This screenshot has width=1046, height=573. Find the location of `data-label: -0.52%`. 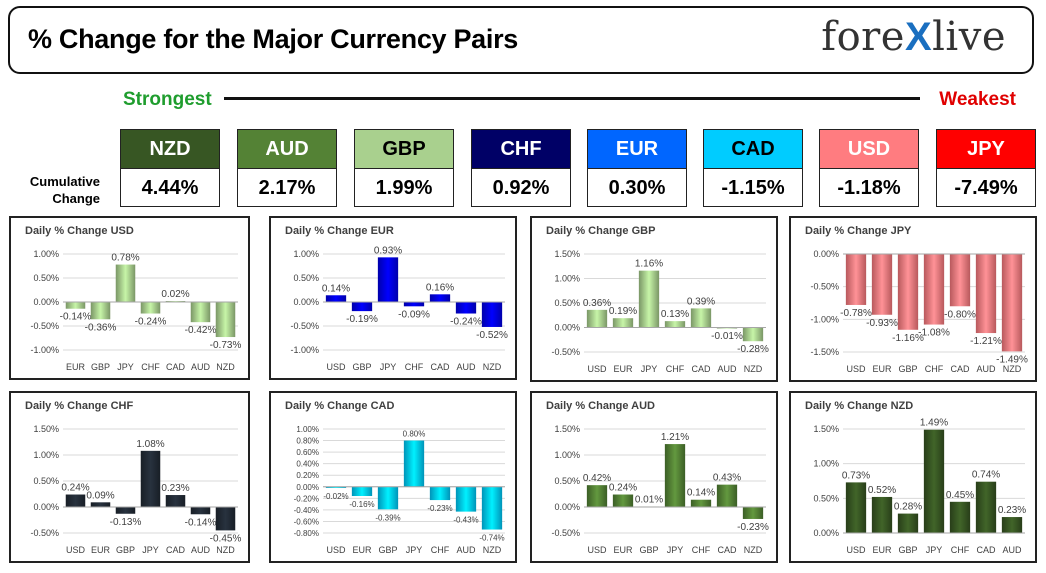

data-label: -0.52% is located at coordinates (492, 335).